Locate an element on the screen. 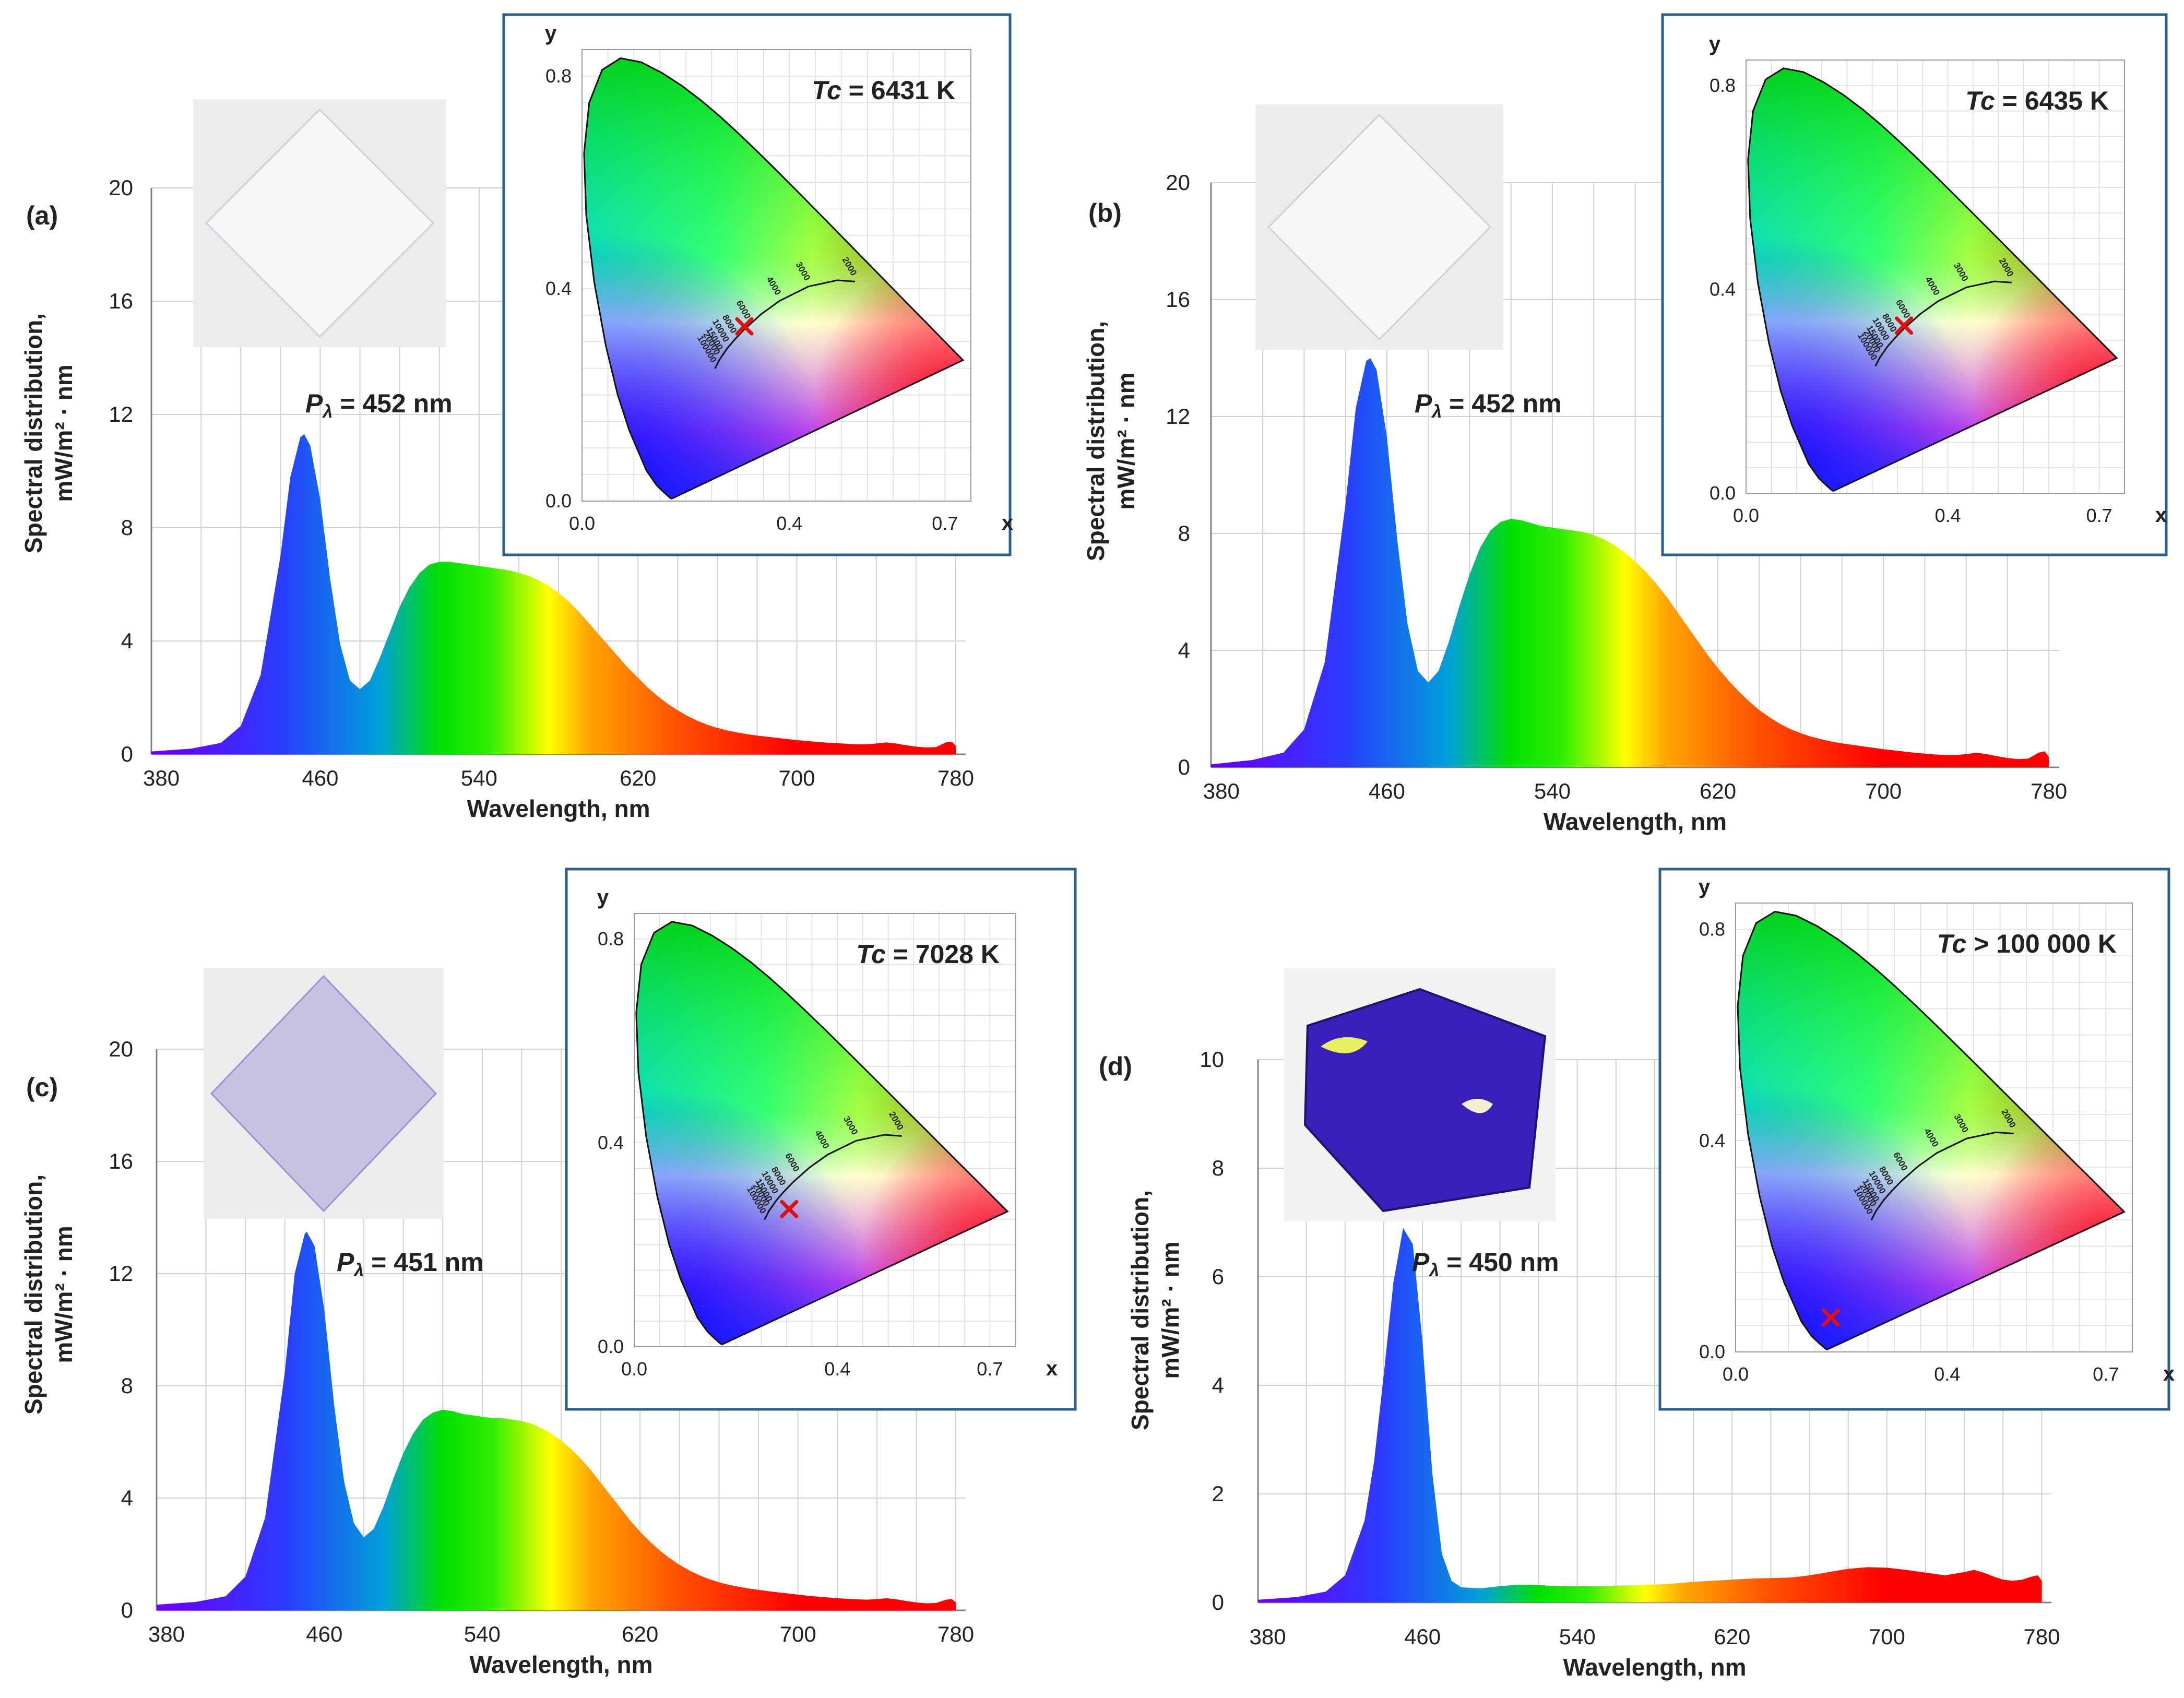  tc-value: = 6431 K is located at coordinates (898, 90).